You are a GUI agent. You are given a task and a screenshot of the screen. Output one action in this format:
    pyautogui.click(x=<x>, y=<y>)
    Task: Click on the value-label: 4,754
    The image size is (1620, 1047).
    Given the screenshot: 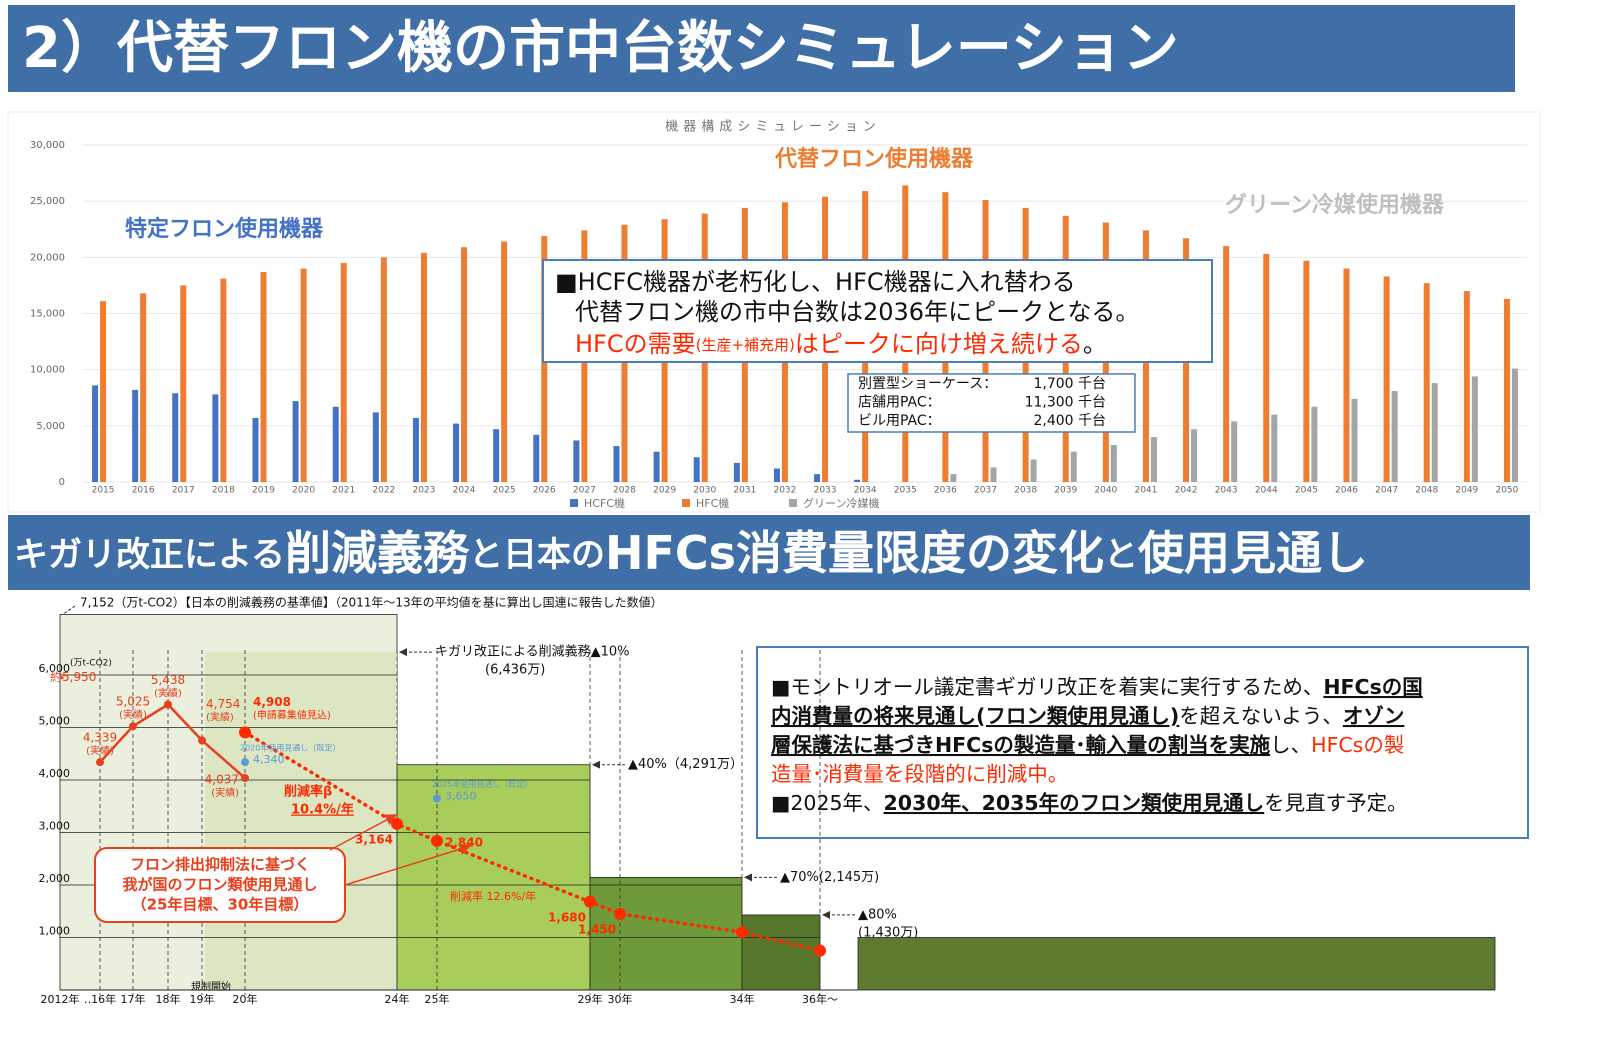 What is the action you would take?
    pyautogui.click(x=223, y=704)
    